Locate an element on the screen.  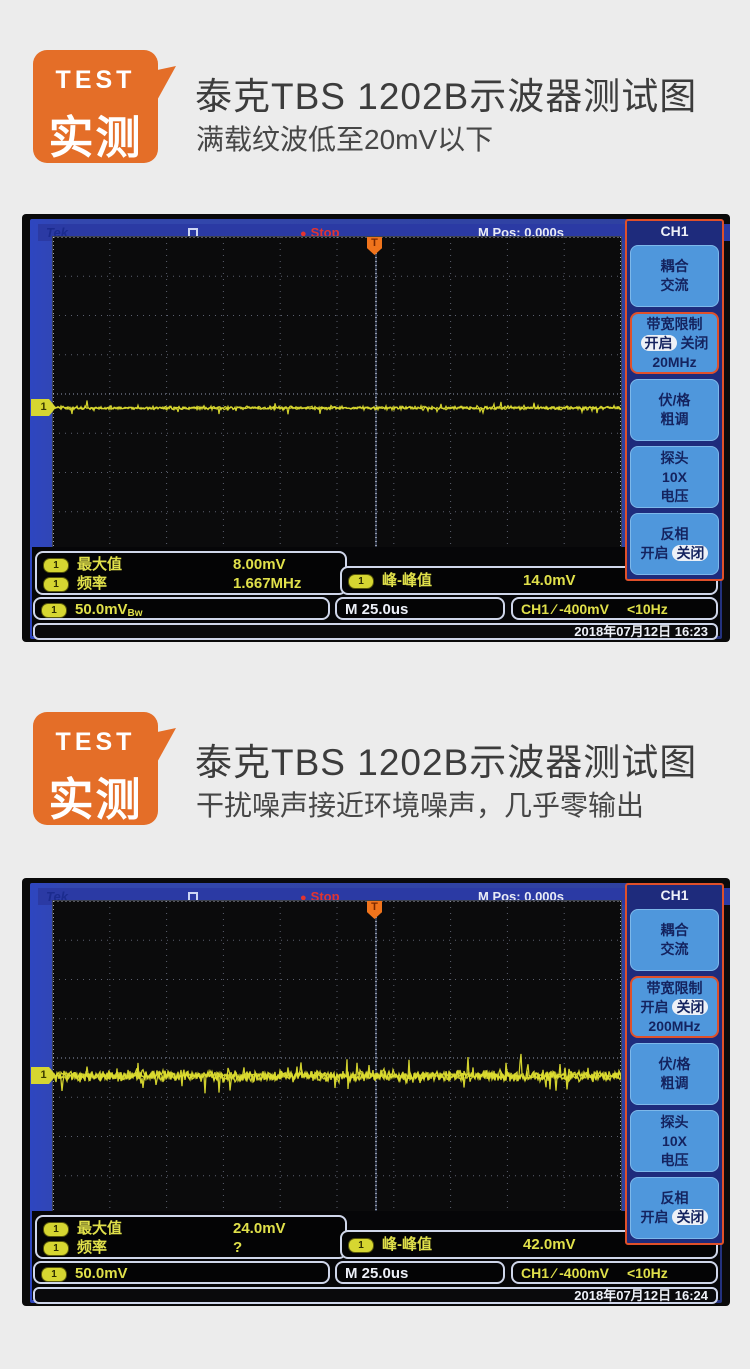
menu-button-bandwidth-limit: 带宽限制 开启 关闭 200MHz is located at coordinates (674, 1007).